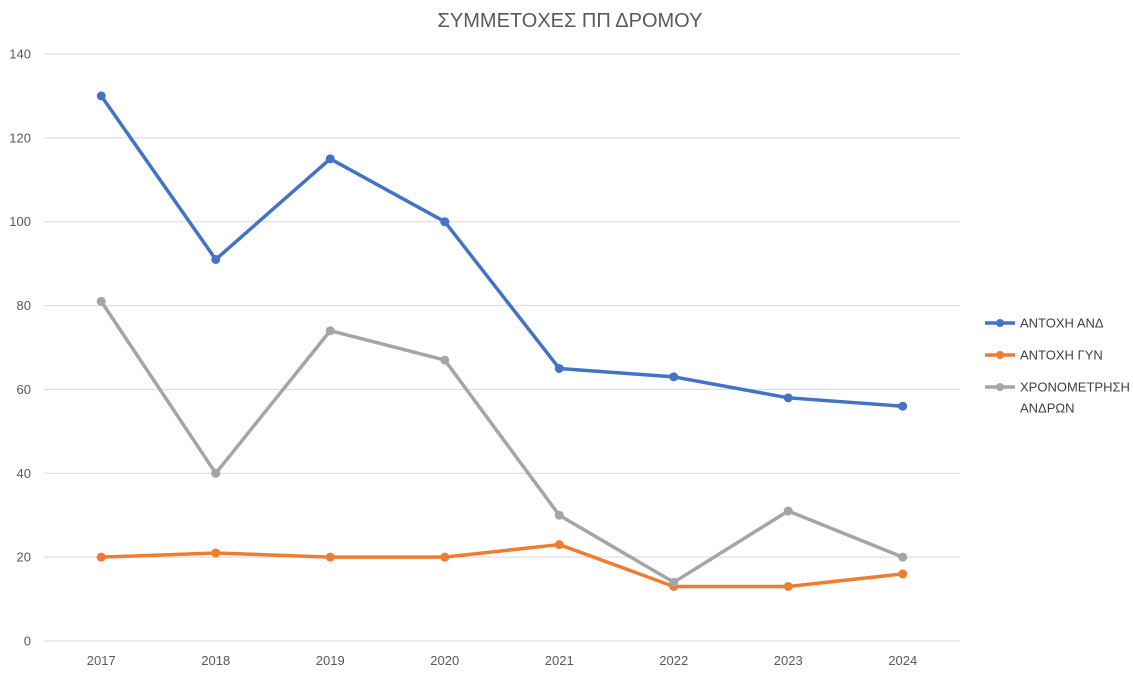  Describe the element at coordinates (24, 557) in the screenshot. I see `y-tick-label: 20` at that location.